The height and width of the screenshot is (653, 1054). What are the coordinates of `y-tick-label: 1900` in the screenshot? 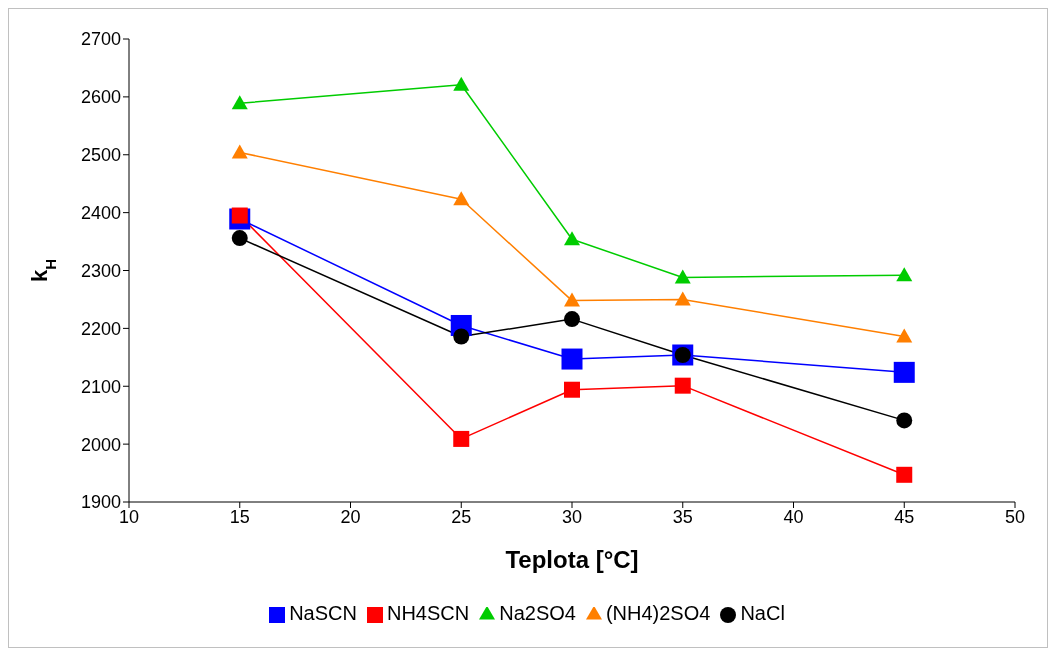 It's located at (100, 502).